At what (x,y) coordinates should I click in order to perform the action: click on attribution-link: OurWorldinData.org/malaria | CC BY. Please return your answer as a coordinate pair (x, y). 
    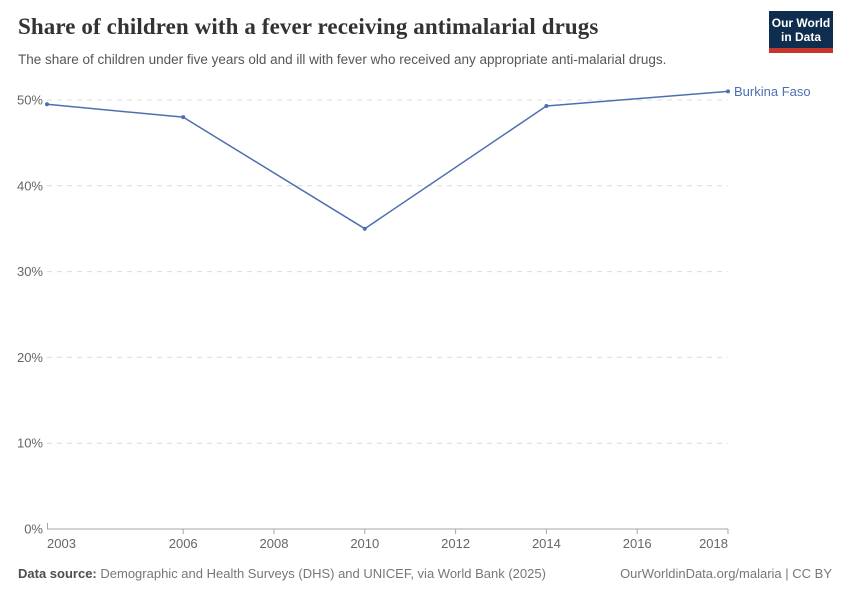
    Looking at the image, I should click on (726, 573).